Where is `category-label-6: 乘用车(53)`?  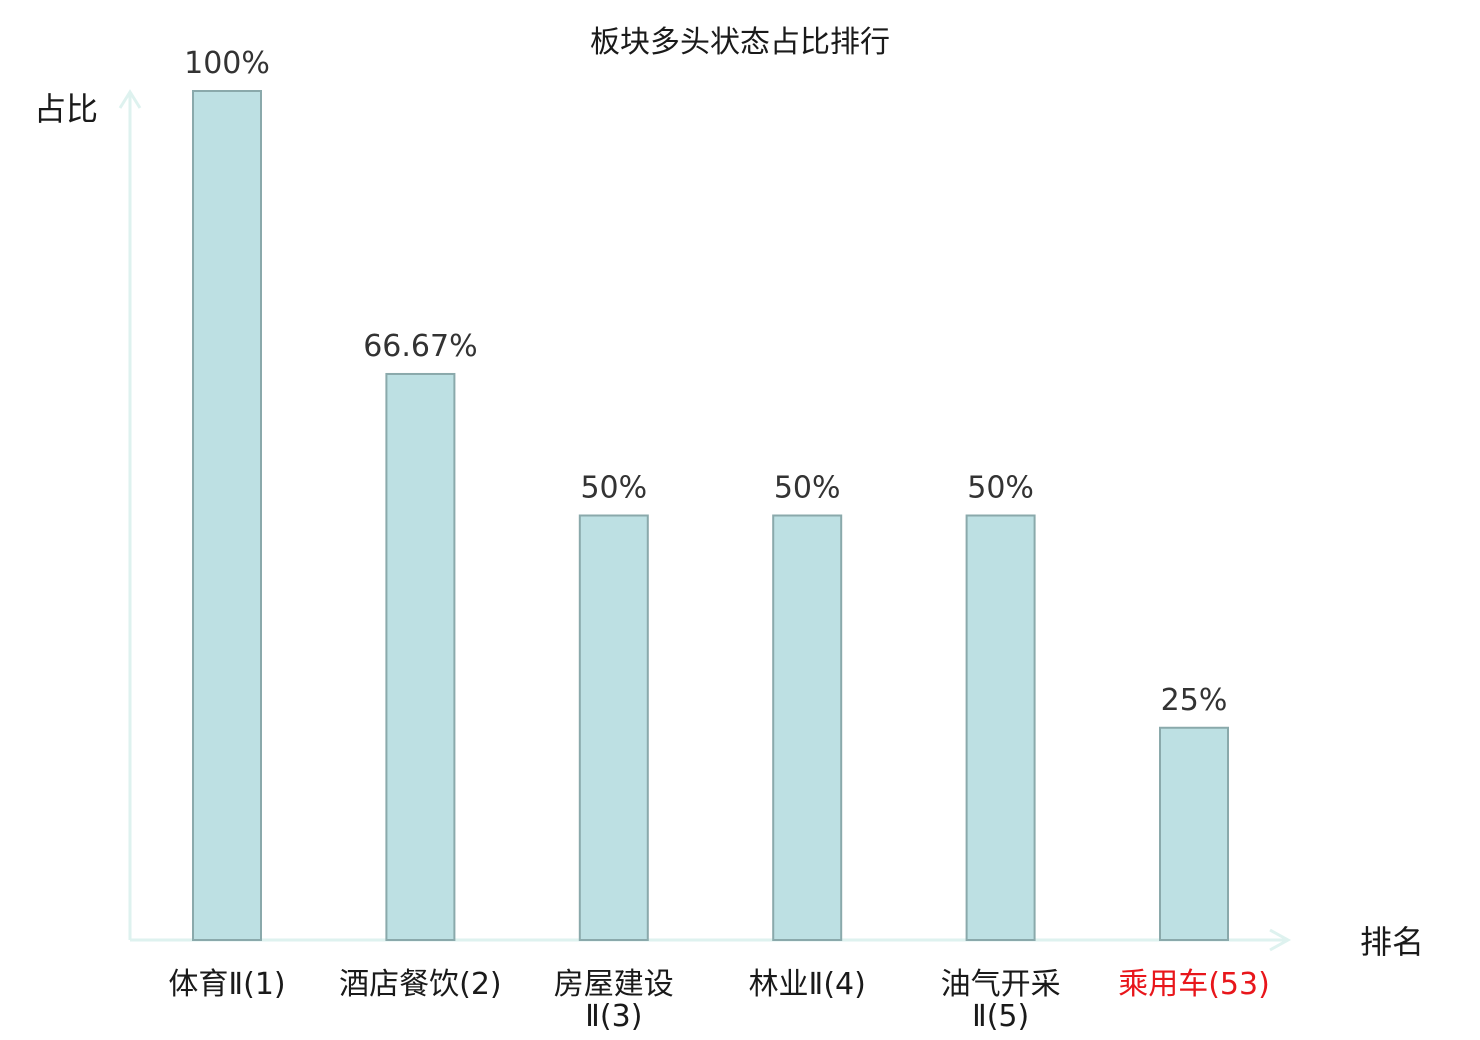
category-label-6: 乘用车(53) is located at coordinates (1194, 984).